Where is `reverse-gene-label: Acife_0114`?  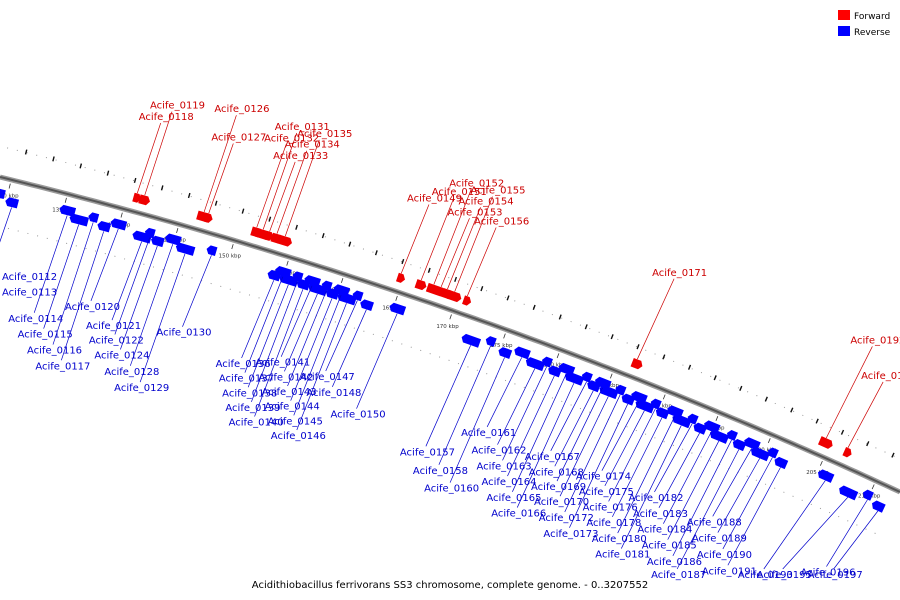 reverse-gene-label: Acife_0114 is located at coordinates (35, 319).